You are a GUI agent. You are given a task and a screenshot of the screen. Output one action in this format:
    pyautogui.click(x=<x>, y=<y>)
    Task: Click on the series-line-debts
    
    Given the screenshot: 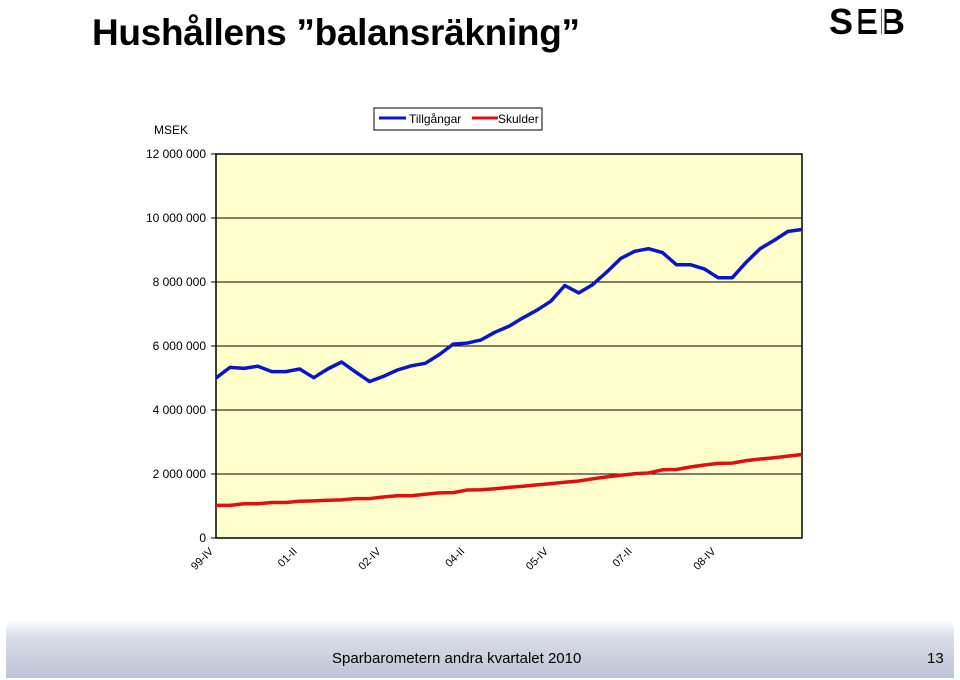 What is the action you would take?
    pyautogui.click(x=509, y=480)
    